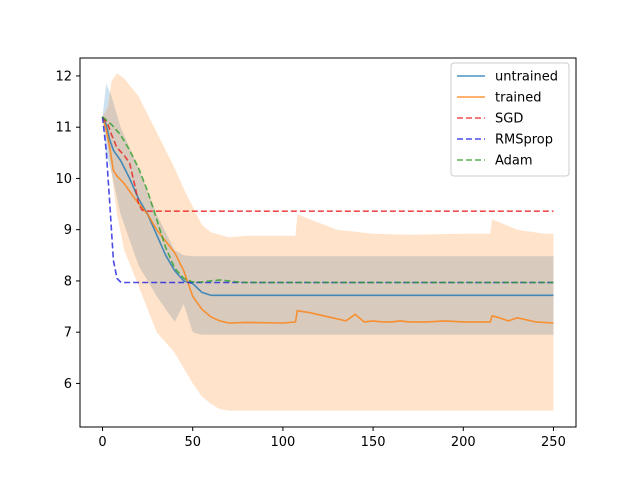 This screenshot has height=480, width=640. I want to click on y-tick-label: 7, so click(68, 333).